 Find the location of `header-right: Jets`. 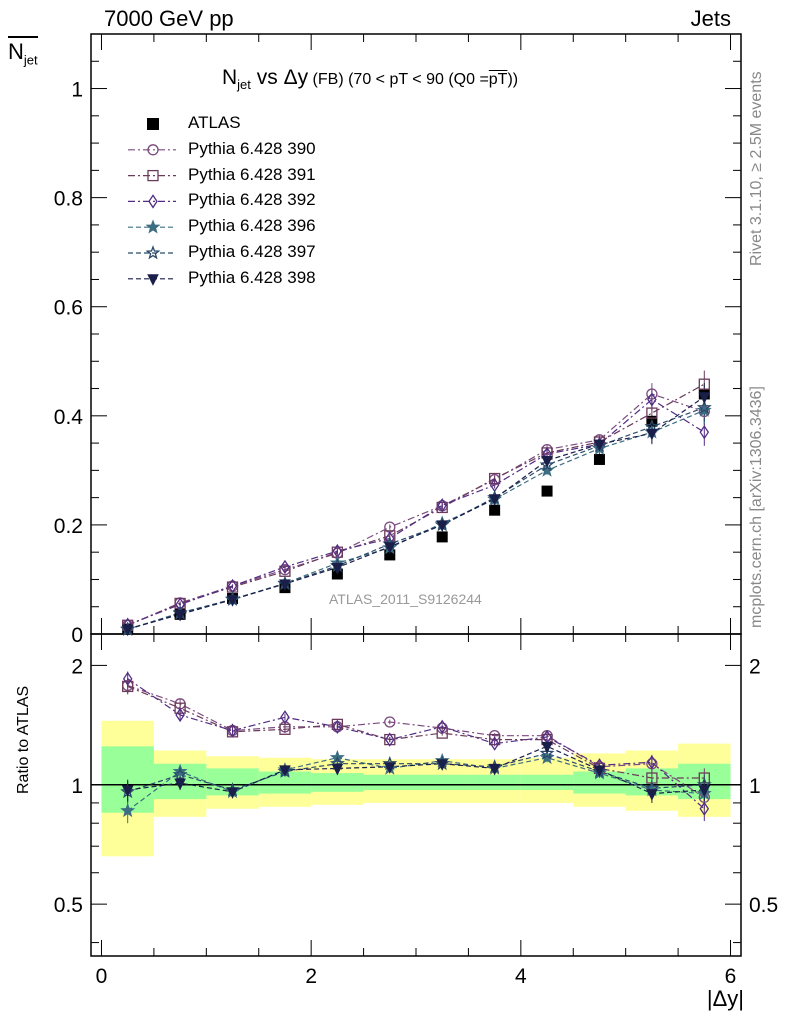

header-right: Jets is located at coordinates (710, 18).